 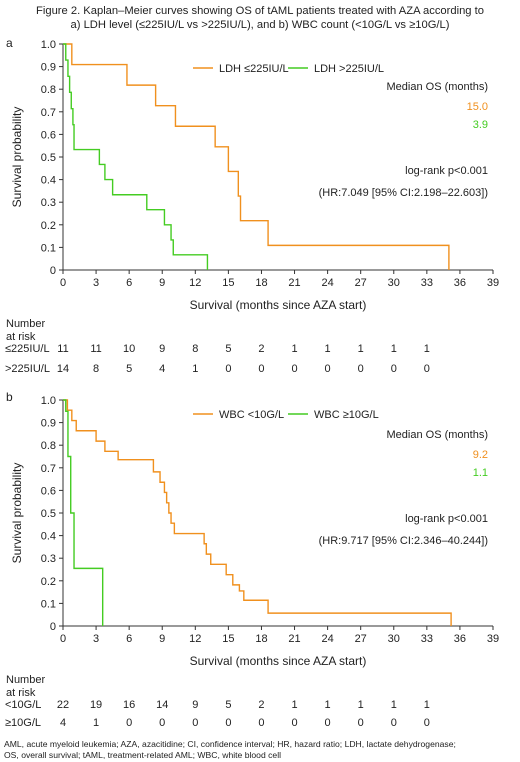 What do you see at coordinates (48, 401) in the screenshot?
I see `y-tick-label: 1.0` at bounding box center [48, 401].